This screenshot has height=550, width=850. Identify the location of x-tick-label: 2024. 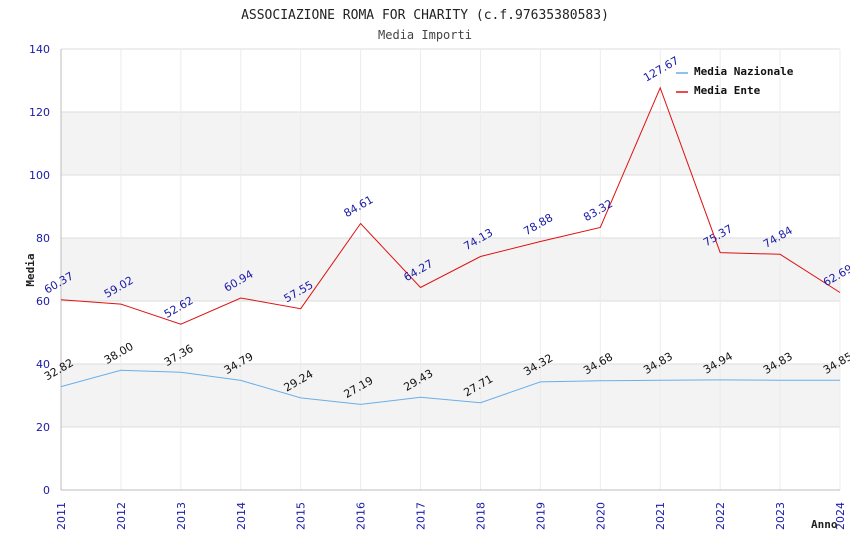
(840, 516).